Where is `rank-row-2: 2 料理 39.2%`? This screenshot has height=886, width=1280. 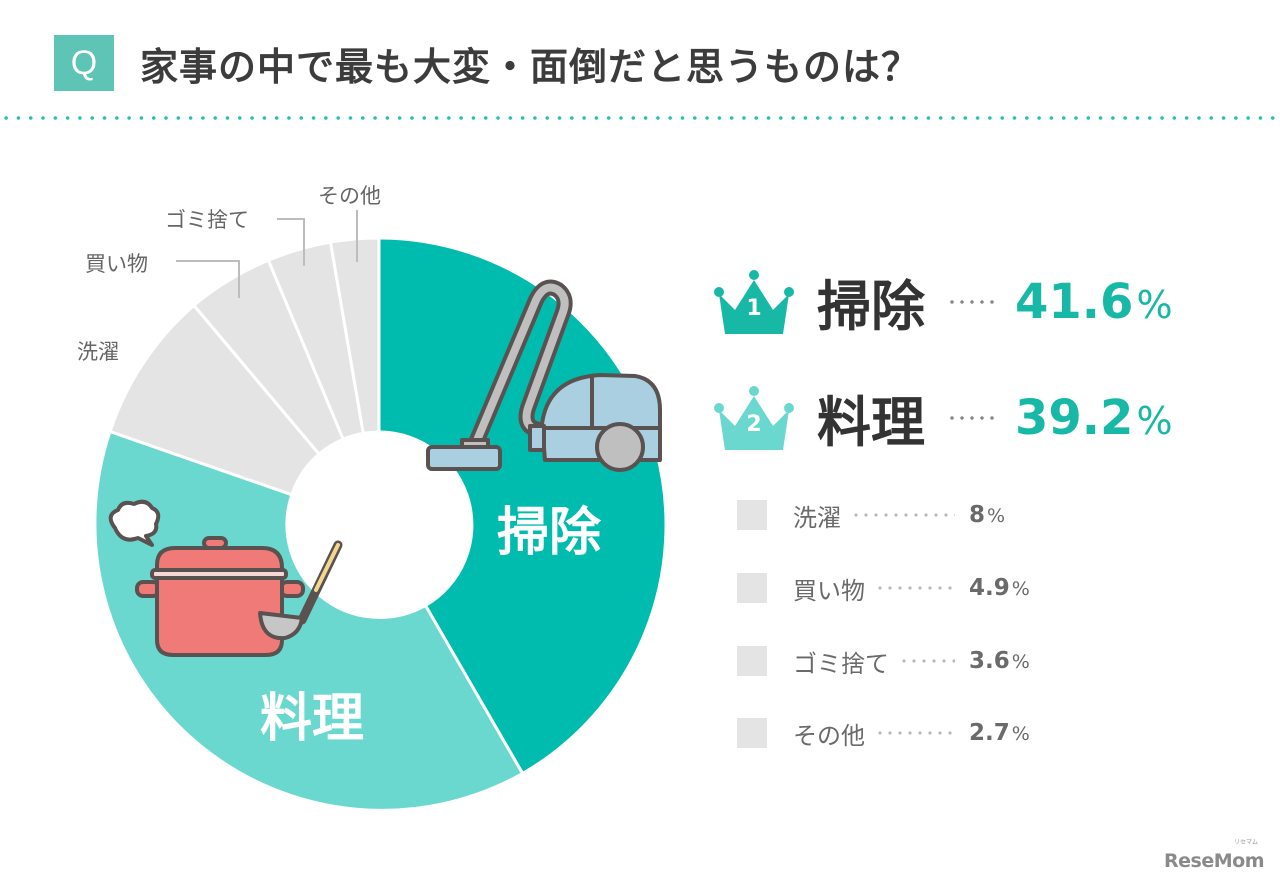 rank-row-2: 2 料理 39.2% is located at coordinates (943, 417).